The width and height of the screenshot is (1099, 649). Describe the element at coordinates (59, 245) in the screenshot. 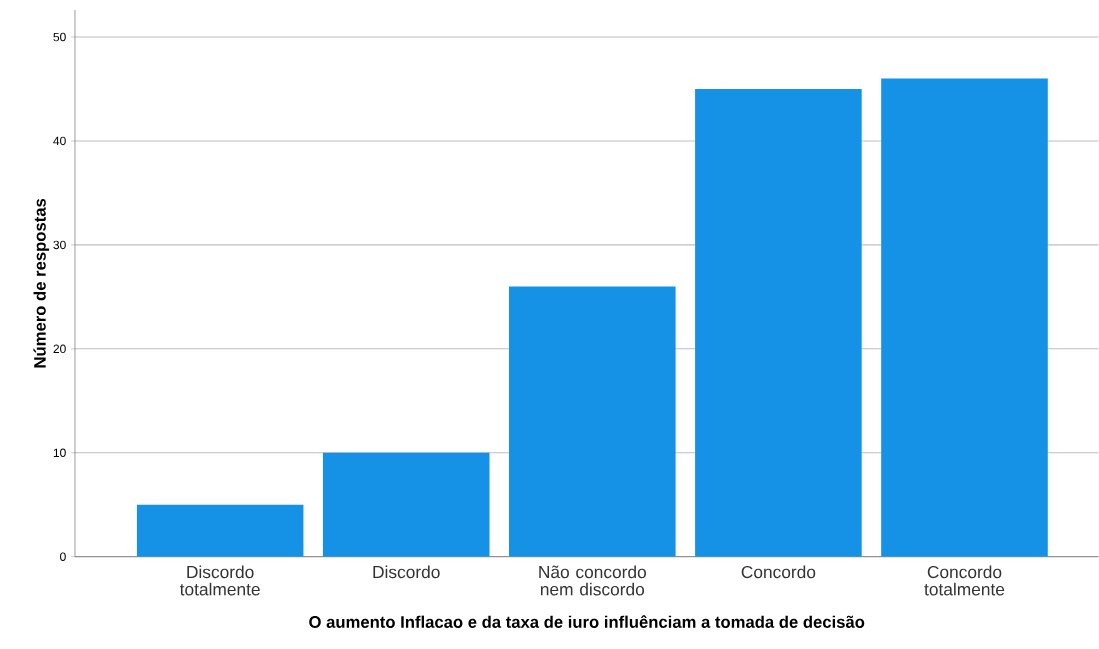

I see `y-tick-label: 30` at that location.